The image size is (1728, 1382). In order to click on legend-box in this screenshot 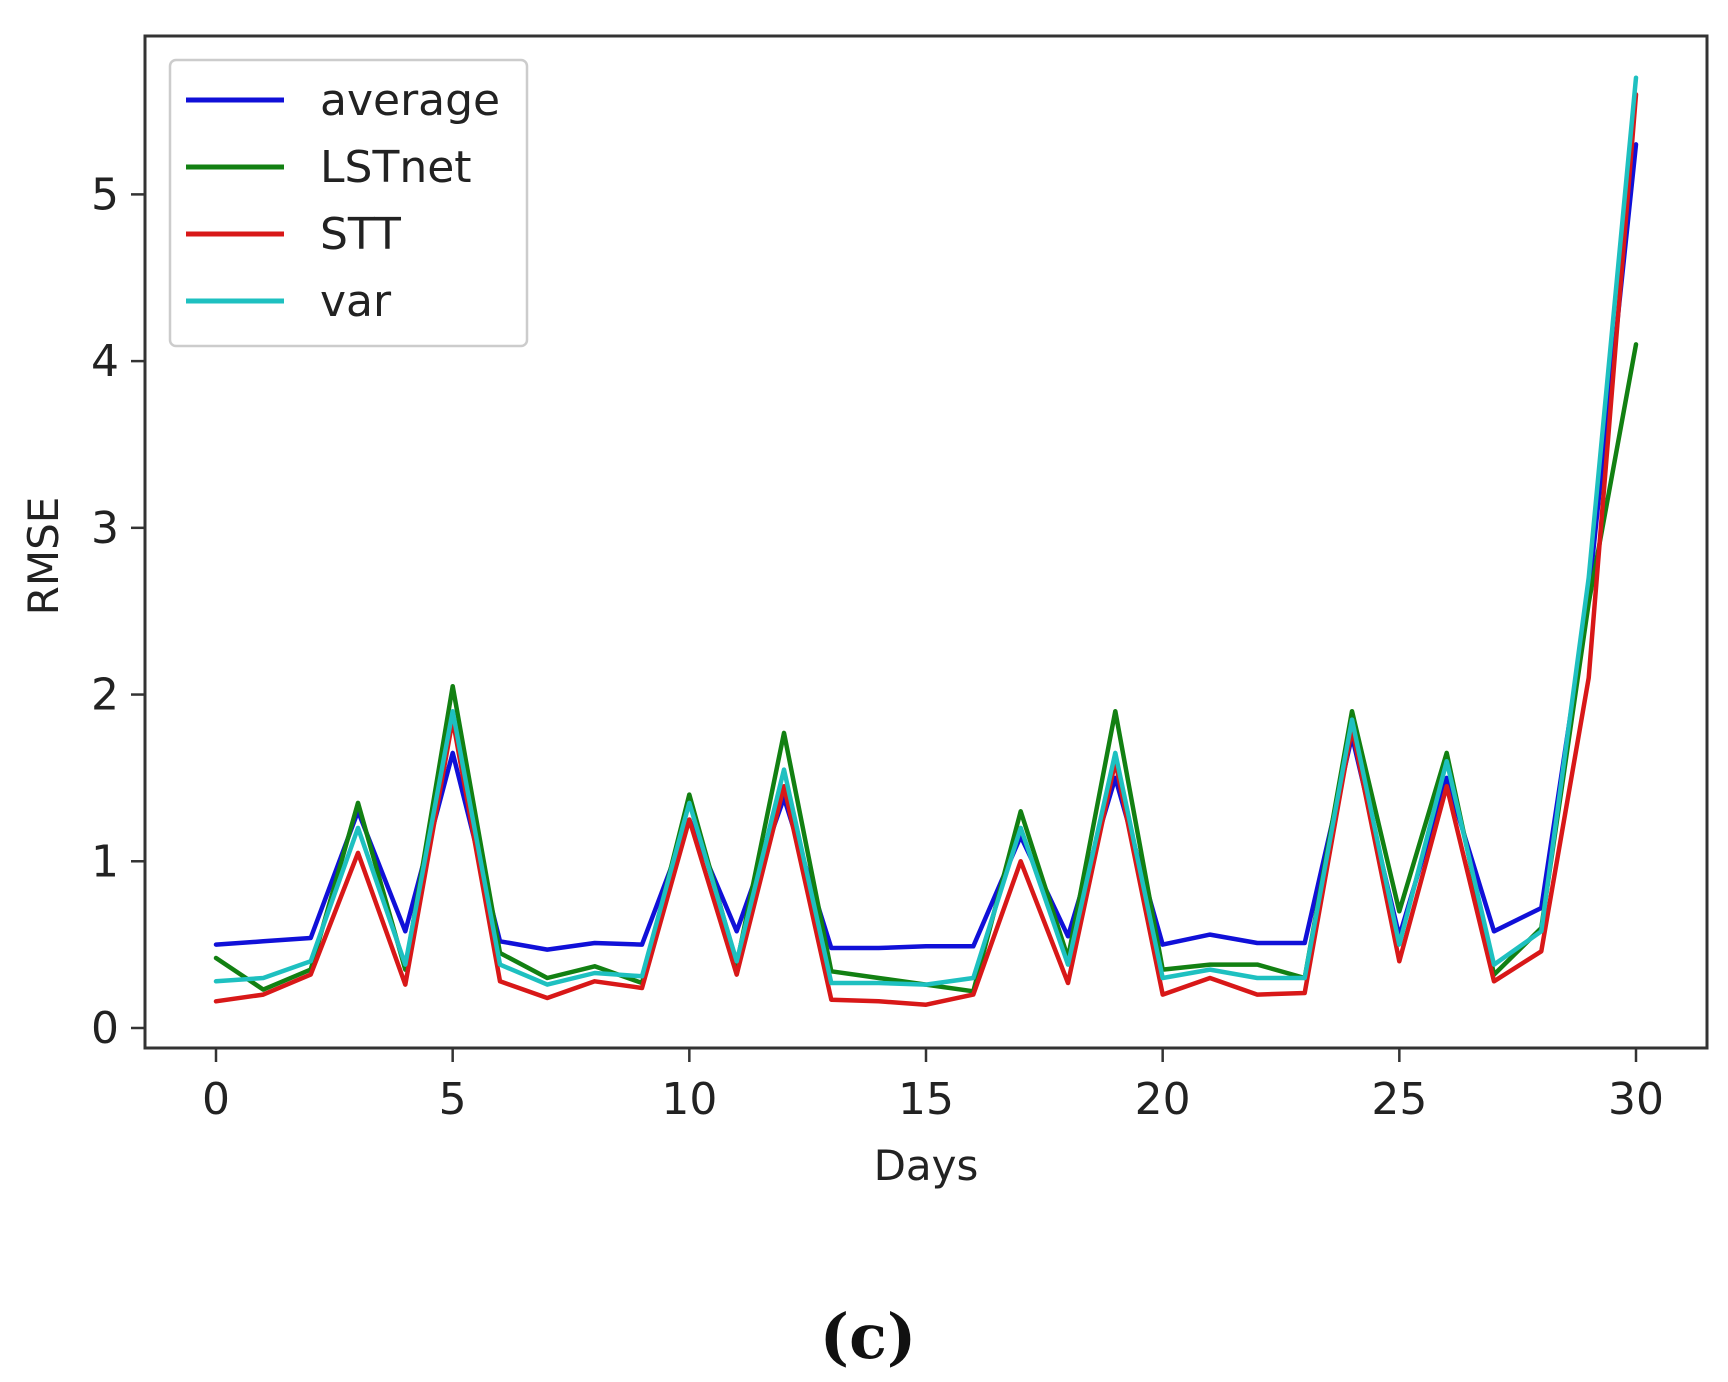, I will do `click(348, 203)`.